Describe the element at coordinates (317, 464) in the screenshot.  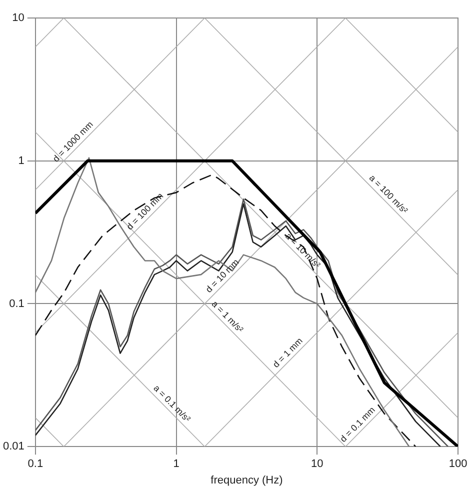
I see `x-tick-label: 10` at that location.